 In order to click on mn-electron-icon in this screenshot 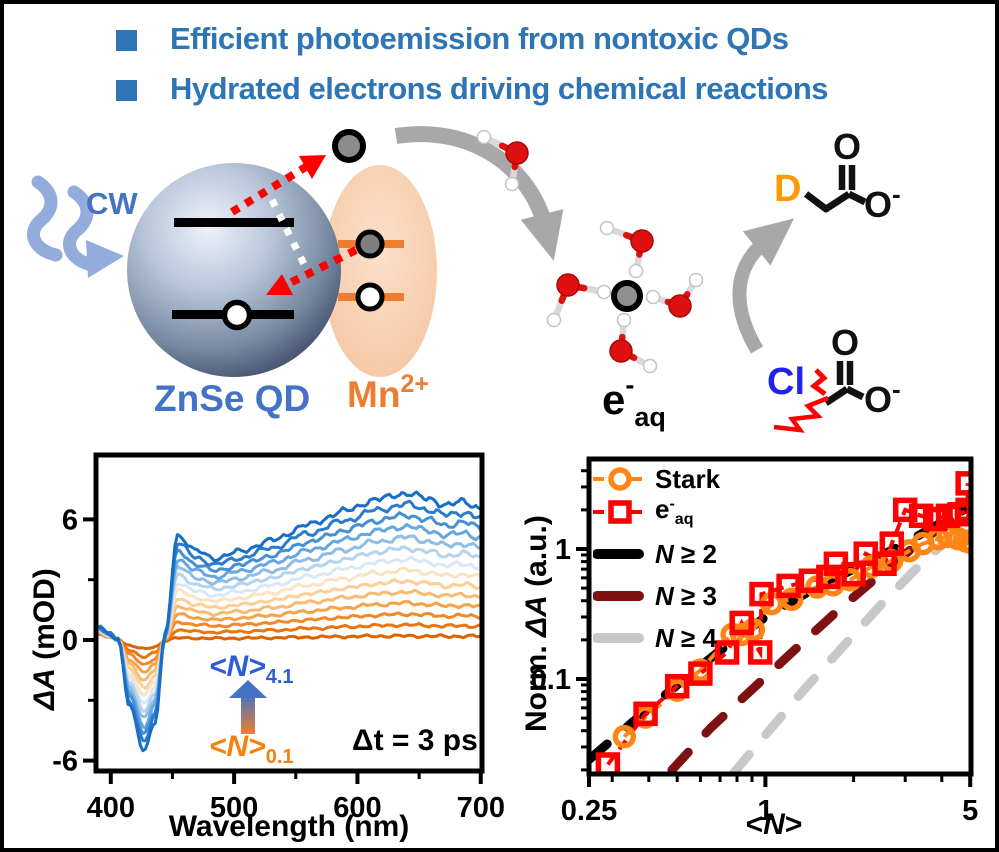, I will do `click(370, 244)`.